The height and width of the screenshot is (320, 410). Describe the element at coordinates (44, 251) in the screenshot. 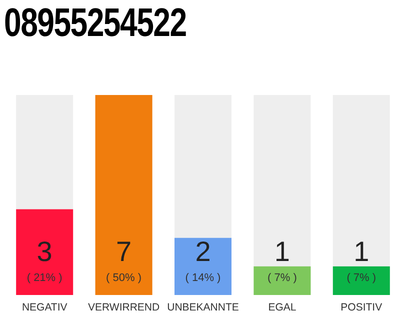

I see `data-label: 3` at that location.